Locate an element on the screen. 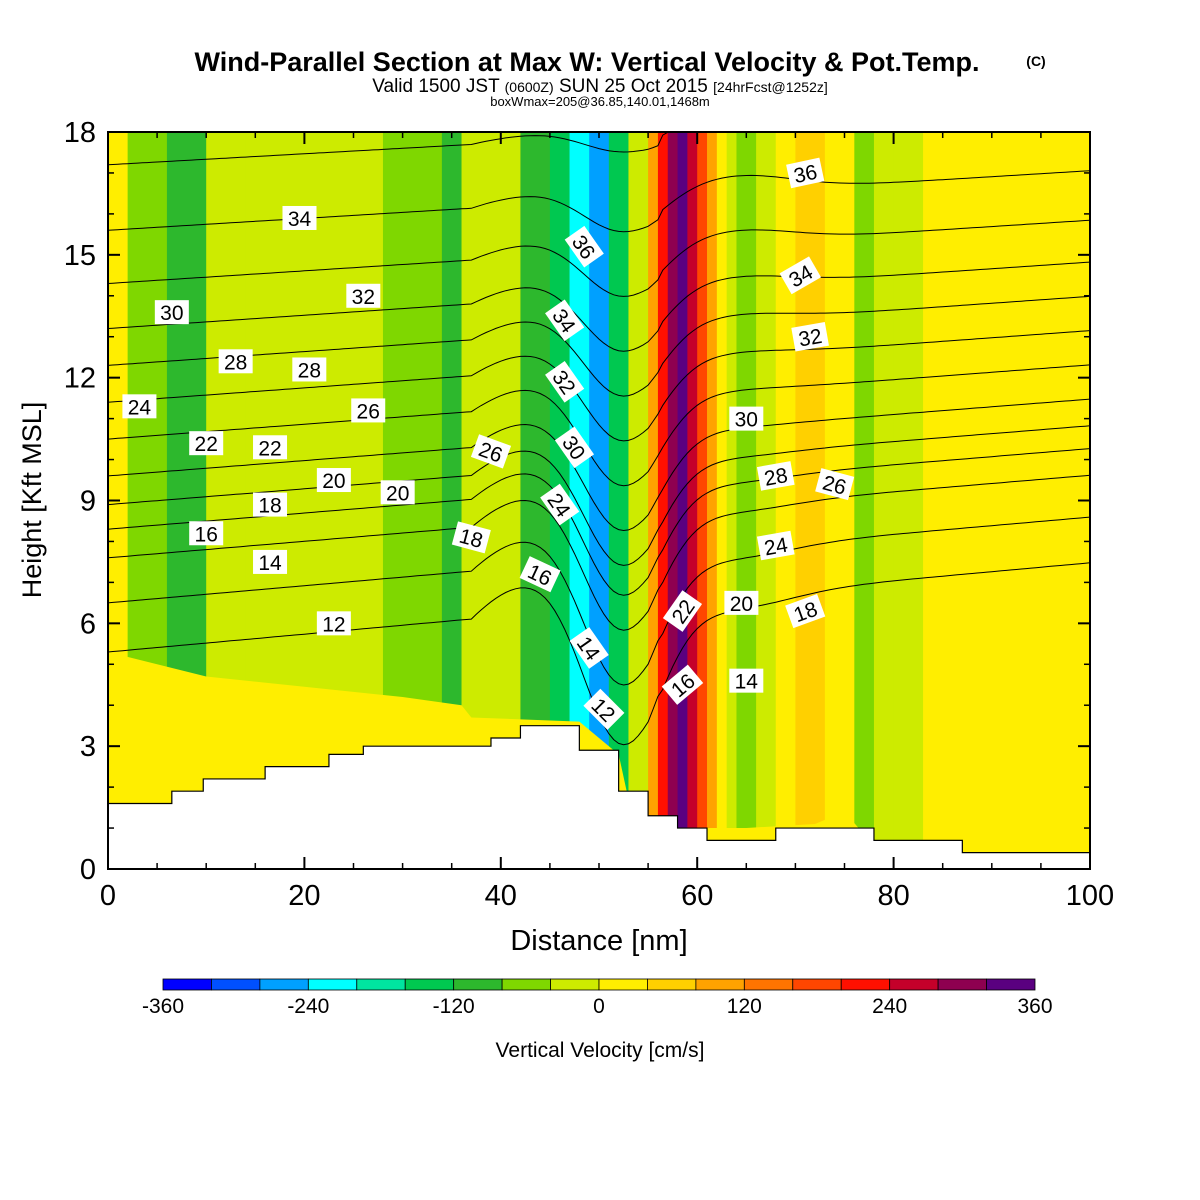 The height and width of the screenshot is (1200, 1200). contour-label-text: 16 is located at coordinates (206, 534).